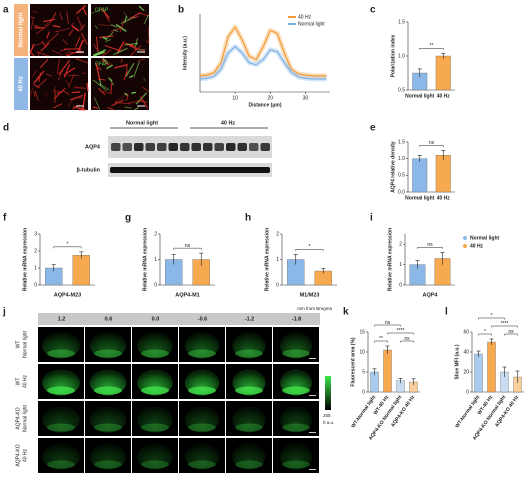 The height and width of the screenshot is (478, 531). What do you see at coordinates (446, 312) in the screenshot?
I see `panel-letter: l` at bounding box center [446, 312].